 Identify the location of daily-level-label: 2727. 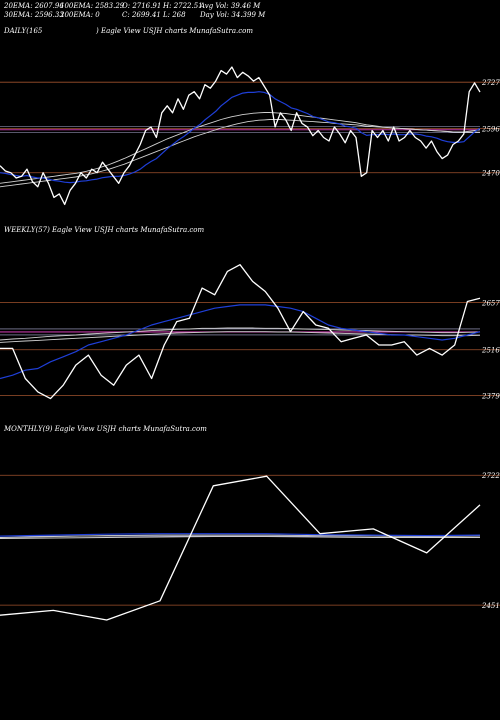
(490, 83).